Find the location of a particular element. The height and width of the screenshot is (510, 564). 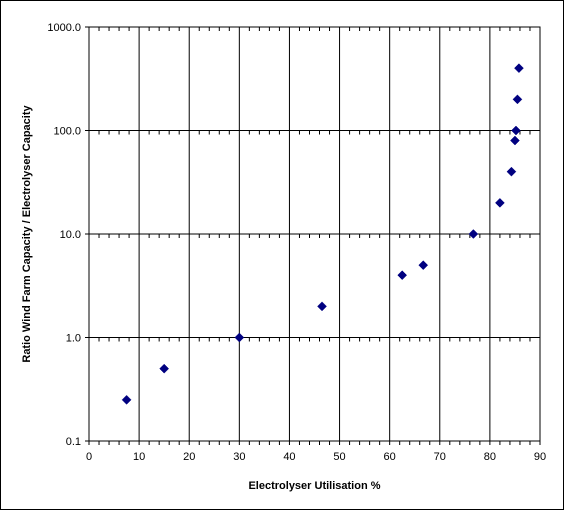

x-tick-labels: 0 10 20 30 40 50 60 70 80 90 is located at coordinates (316, 457).